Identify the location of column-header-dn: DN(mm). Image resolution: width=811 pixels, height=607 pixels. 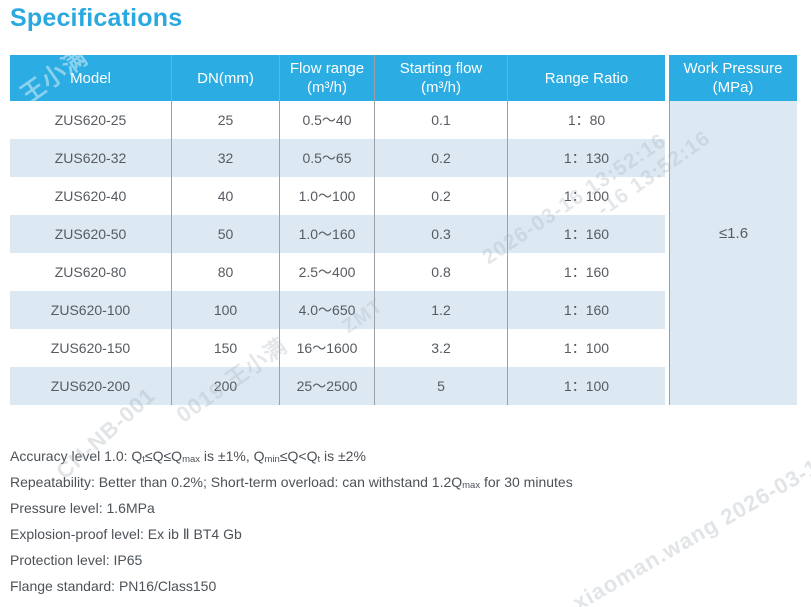
(225, 78).